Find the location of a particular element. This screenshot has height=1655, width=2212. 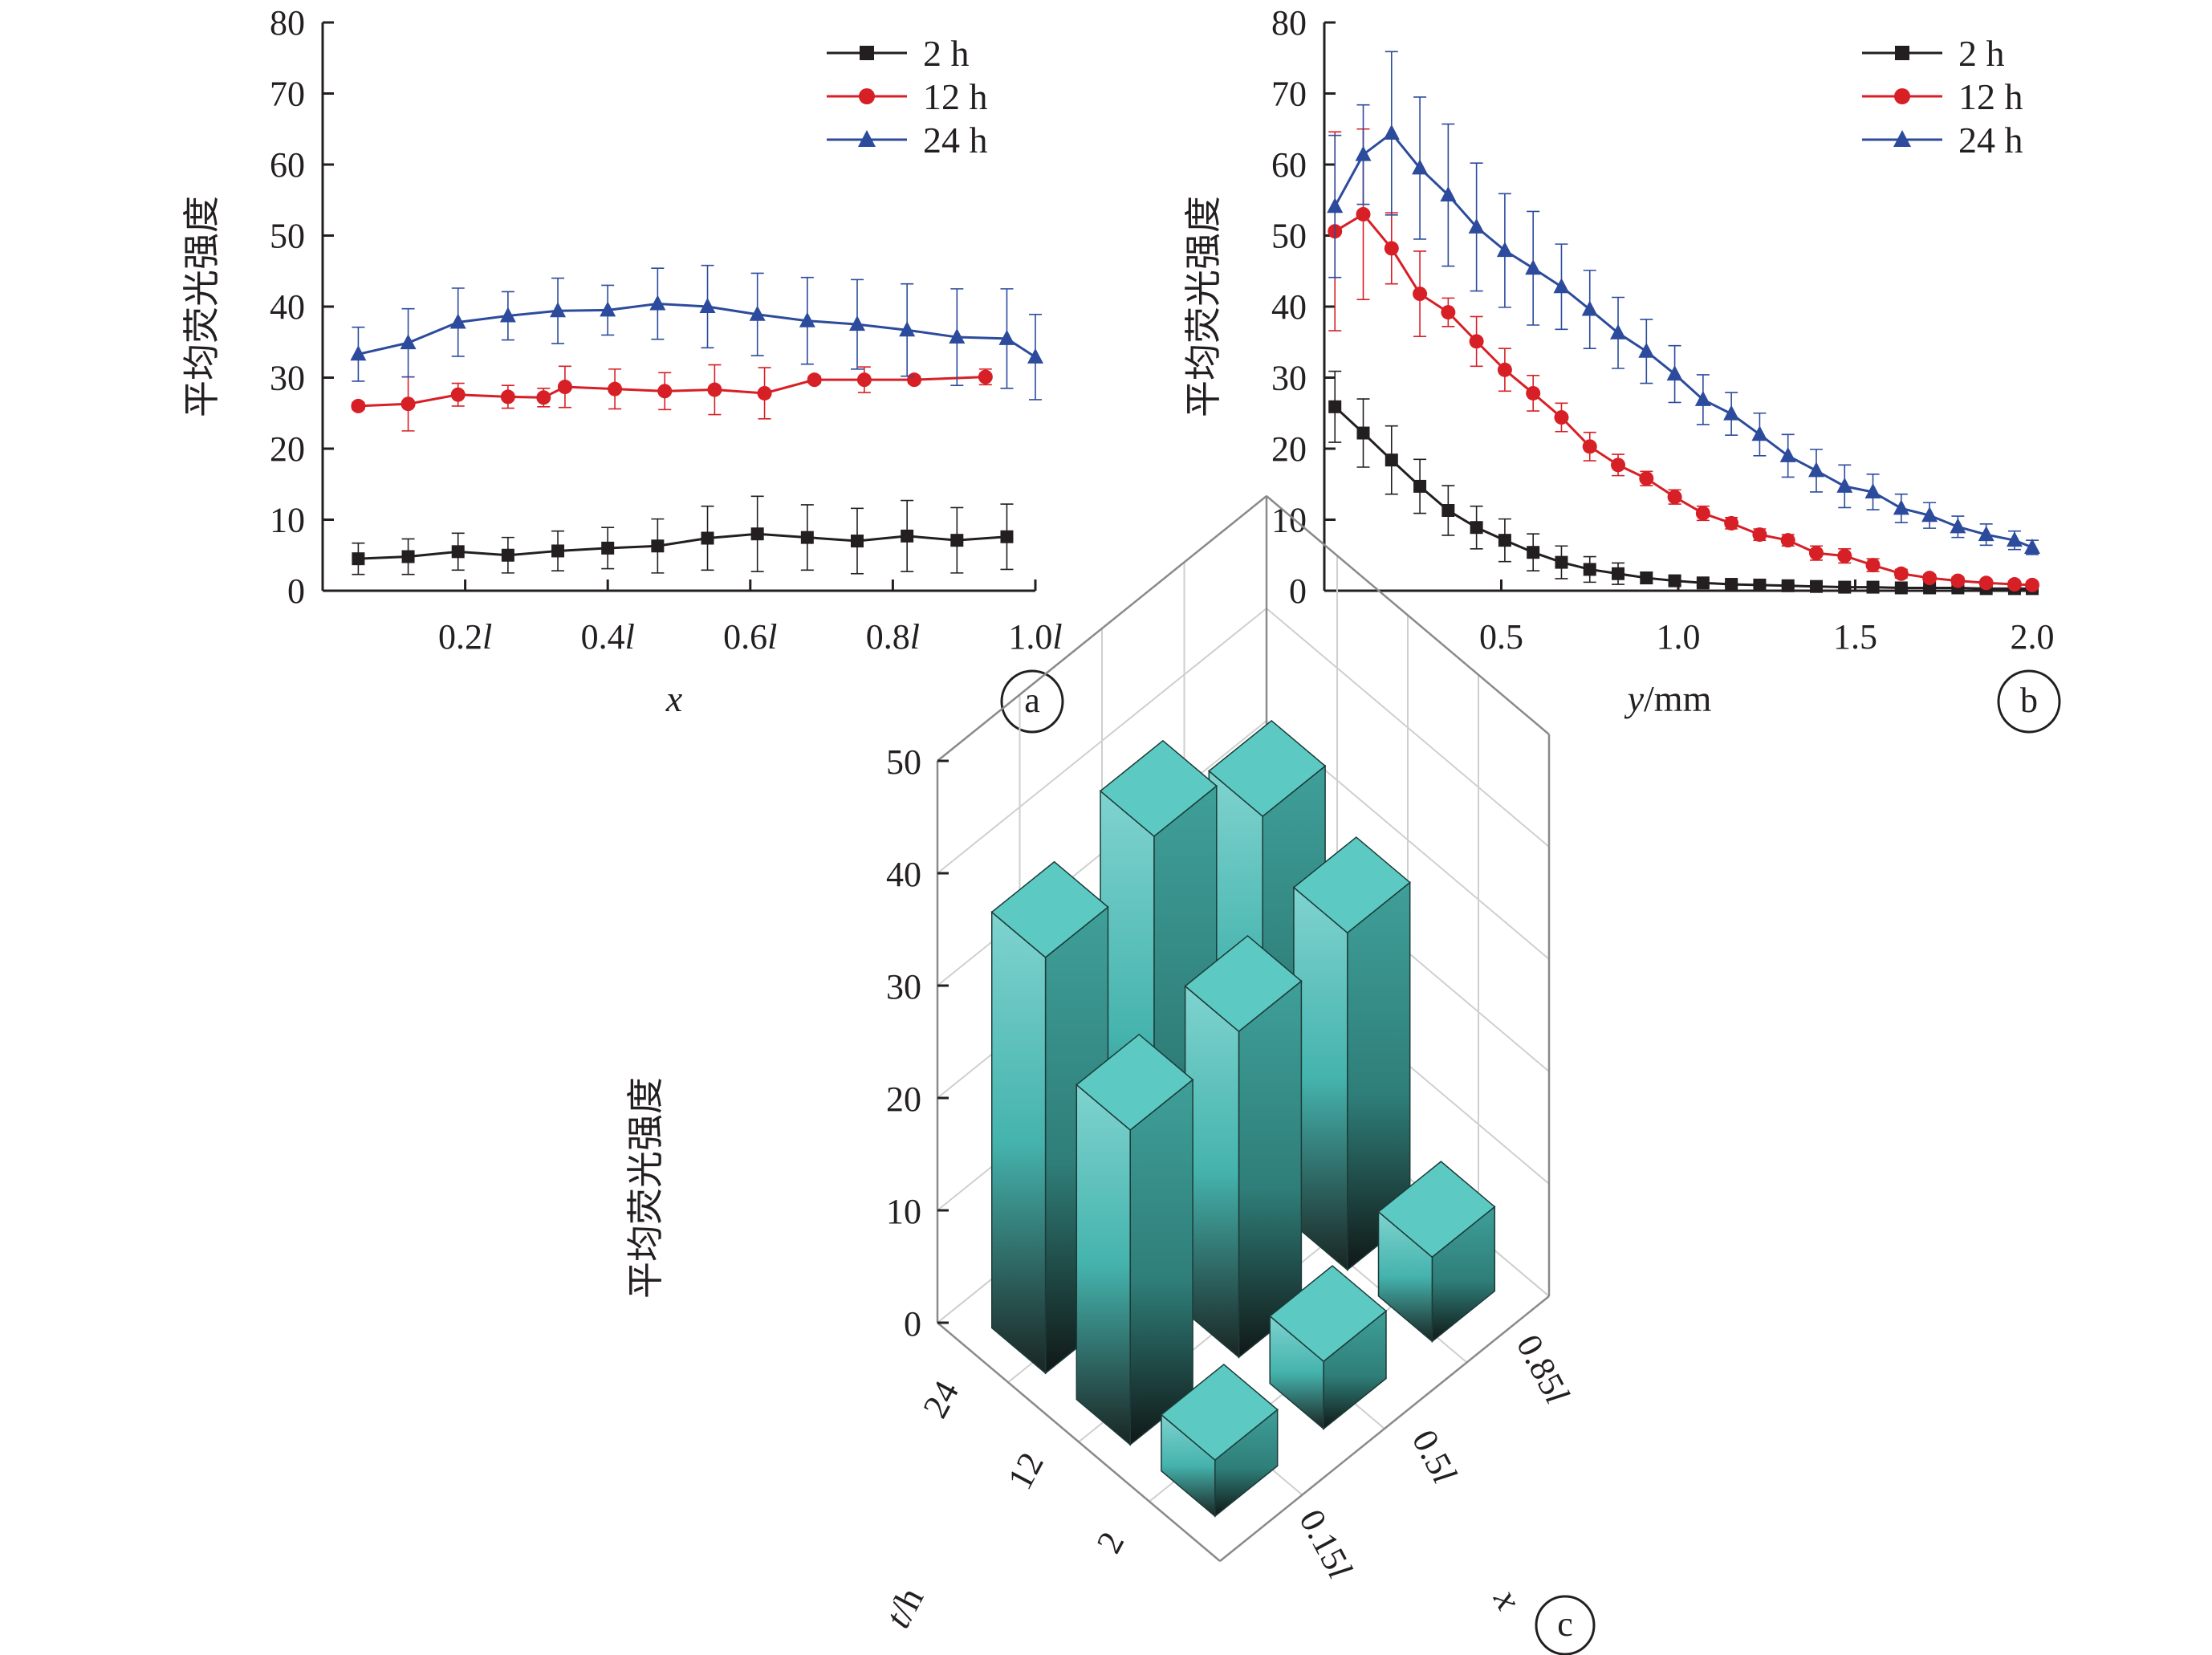

bar-side-face is located at coordinates (1161, 1262).